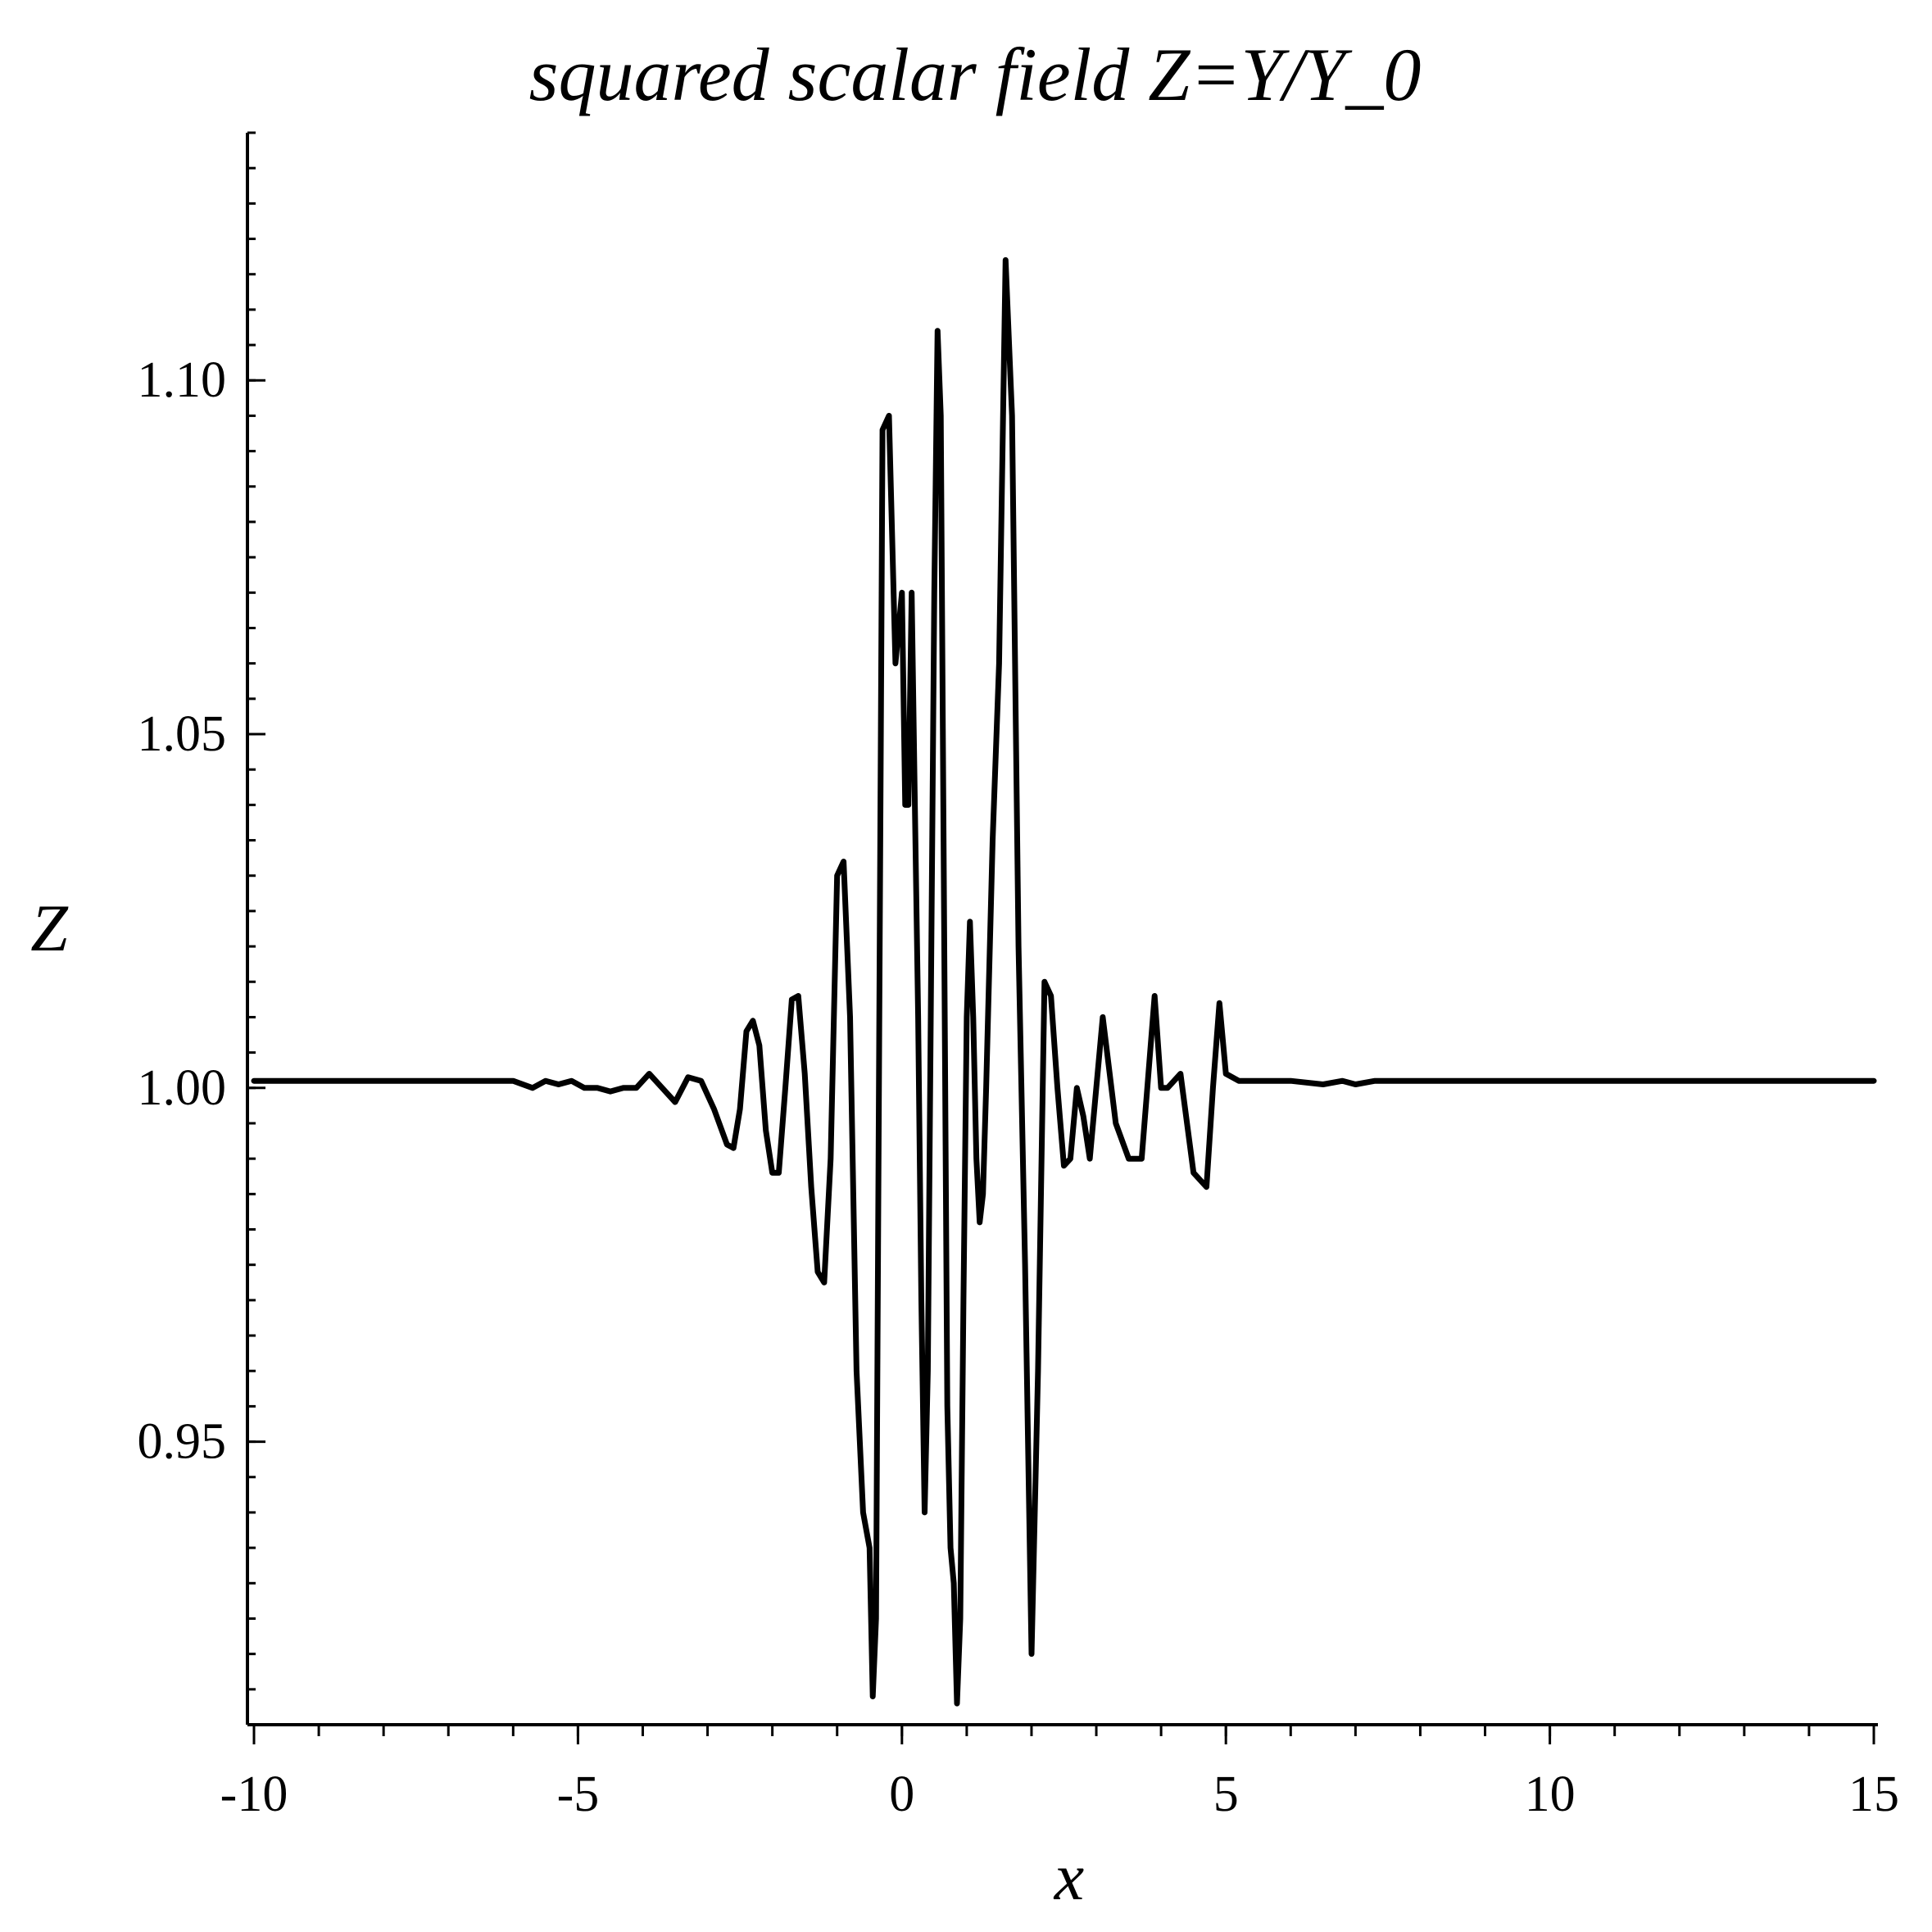  I want to click on y-tick-label: 1.00, so click(182, 1088).